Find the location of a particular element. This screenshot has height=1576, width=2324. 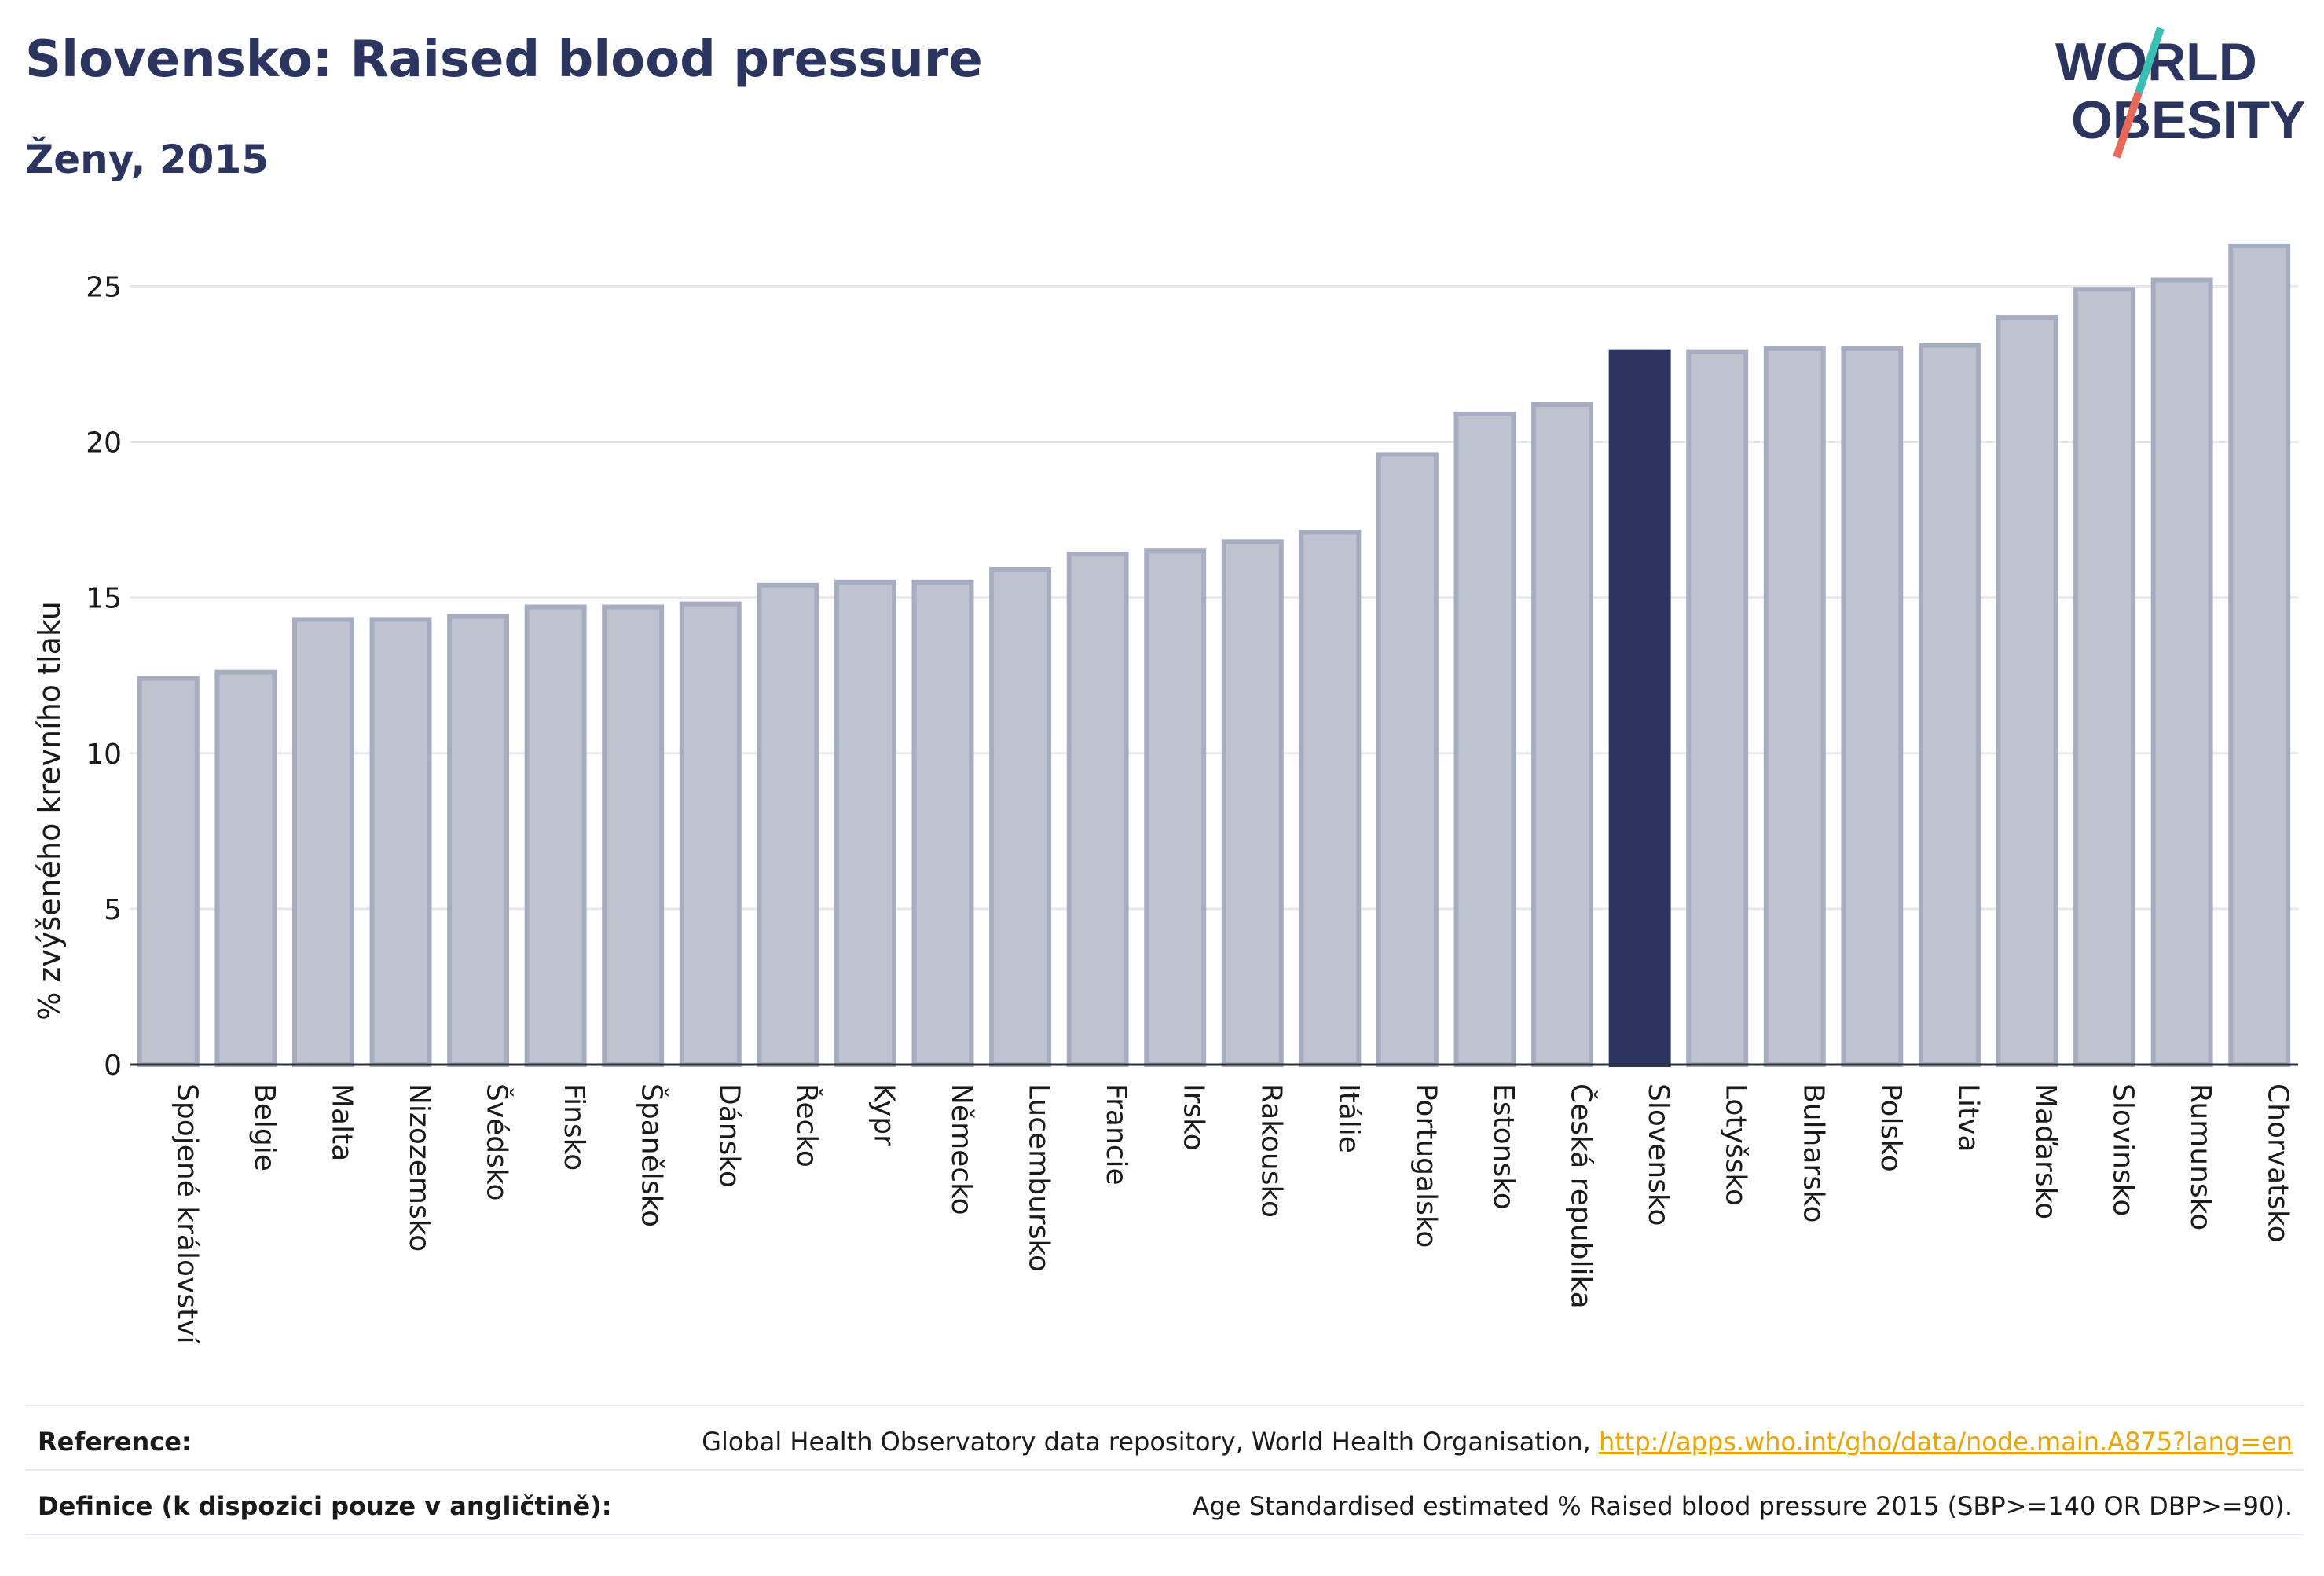

x-tick-label: Slovinsko is located at coordinates (2123, 1149).